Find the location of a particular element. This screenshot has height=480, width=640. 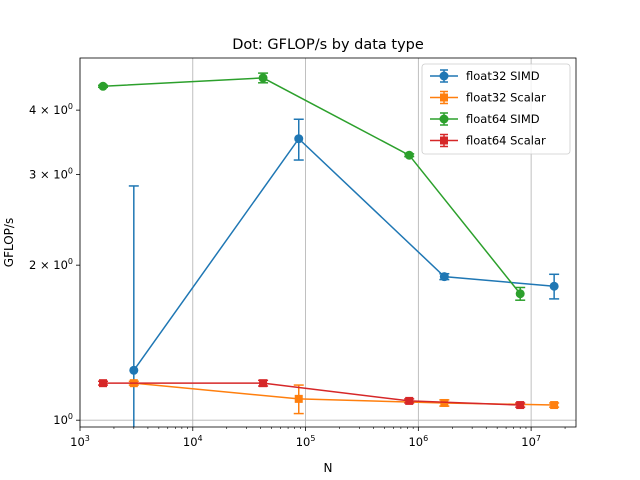

y-tick-label: 4 × 100 is located at coordinates (51, 109).